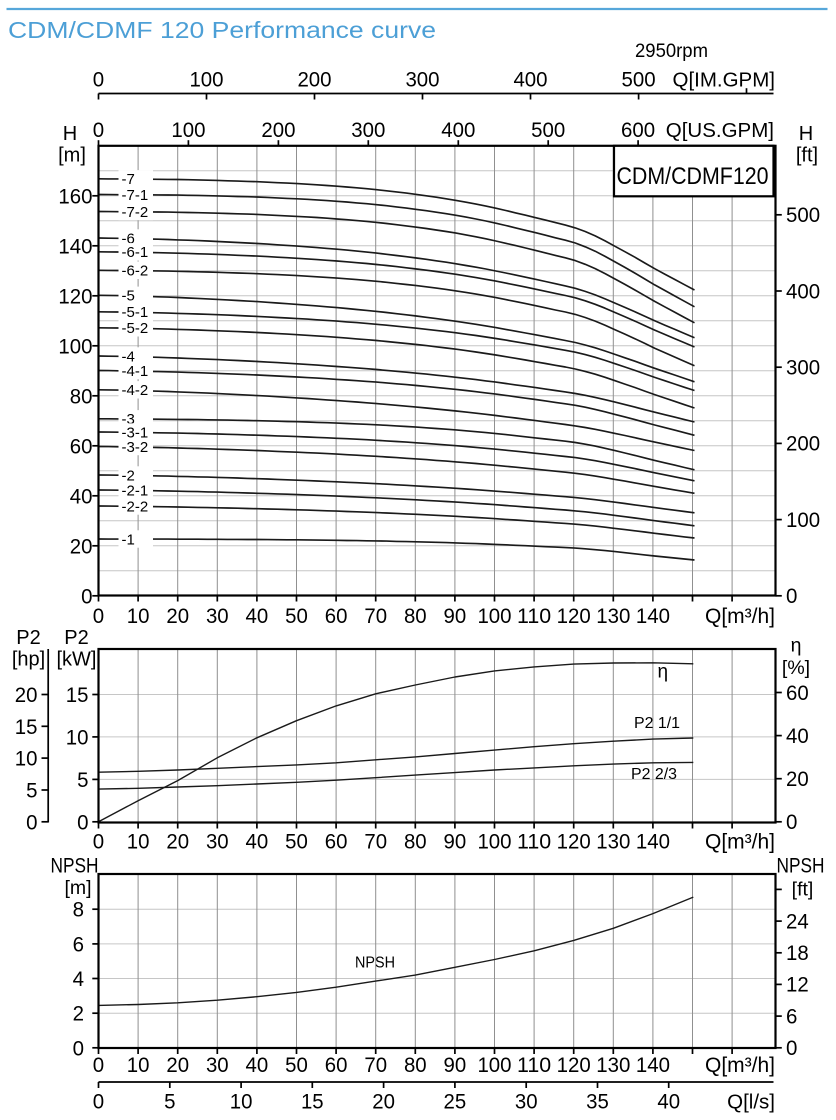 This screenshot has width=836, height=1120. I want to click on svg-text: 160, so click(75, 197).